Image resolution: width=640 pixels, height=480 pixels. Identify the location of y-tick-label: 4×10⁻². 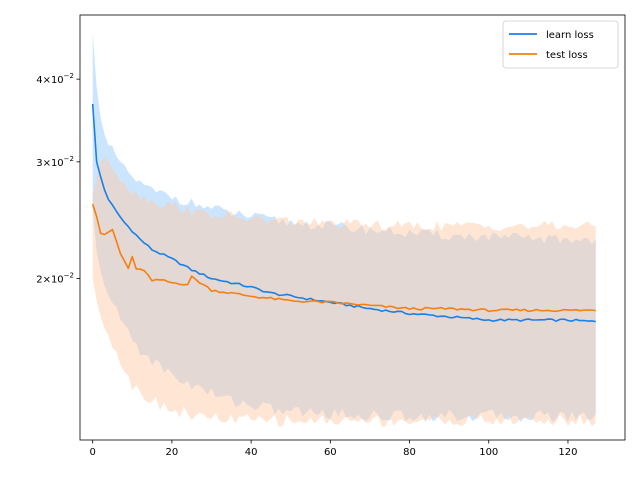
(55, 79).